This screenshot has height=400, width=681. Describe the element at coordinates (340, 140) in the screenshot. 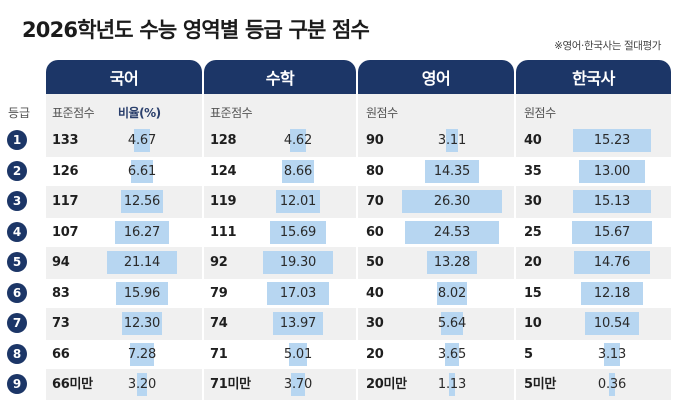

I see `table-row: 1 133 4.67 128 4.62 90 3.11 40 15.23` at that location.